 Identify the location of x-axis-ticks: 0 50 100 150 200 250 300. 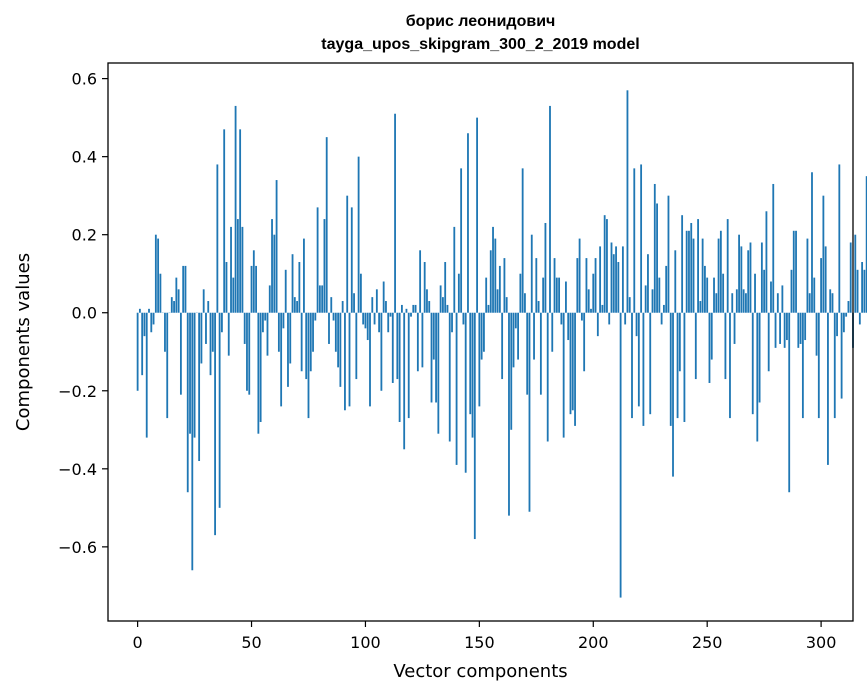
(484, 636).